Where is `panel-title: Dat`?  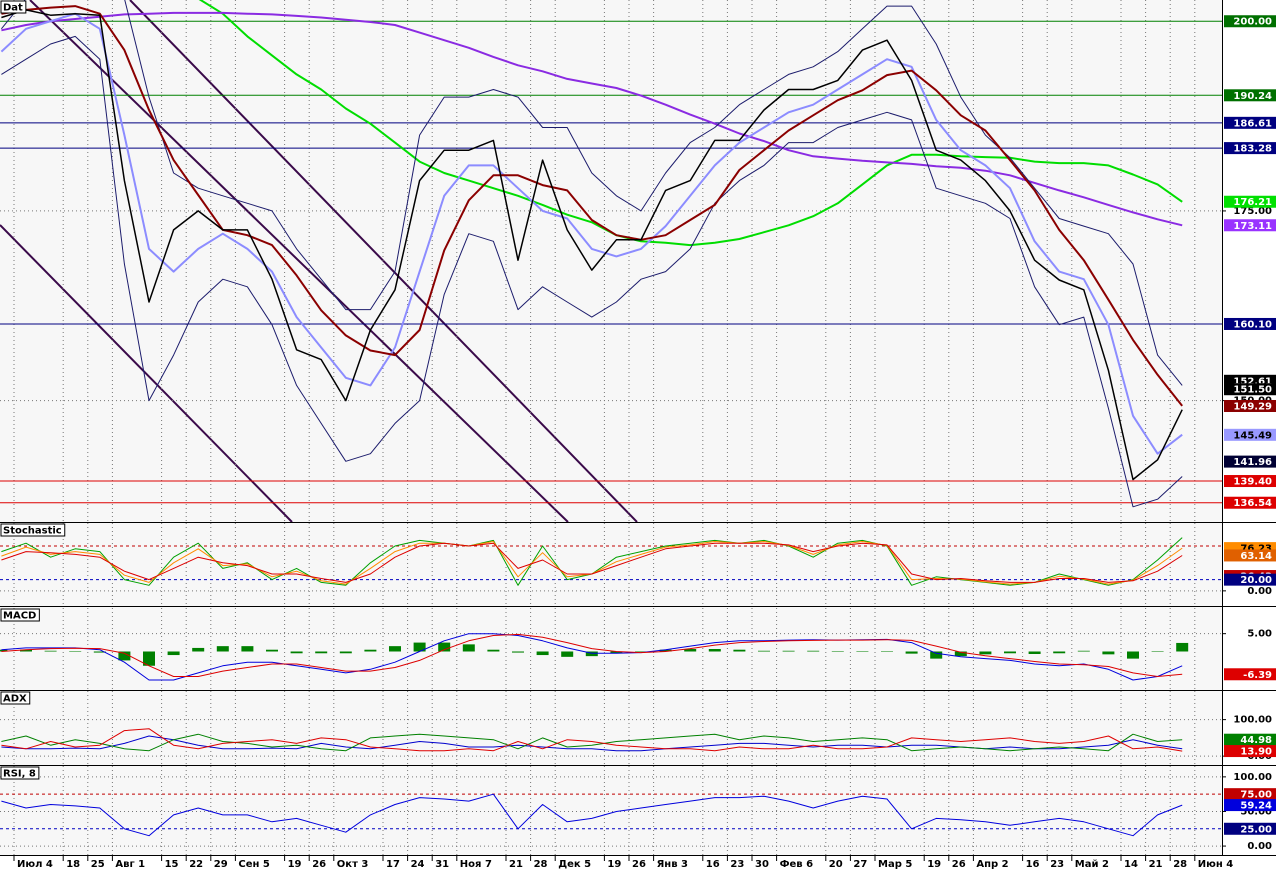 panel-title: Dat is located at coordinates (13, 8).